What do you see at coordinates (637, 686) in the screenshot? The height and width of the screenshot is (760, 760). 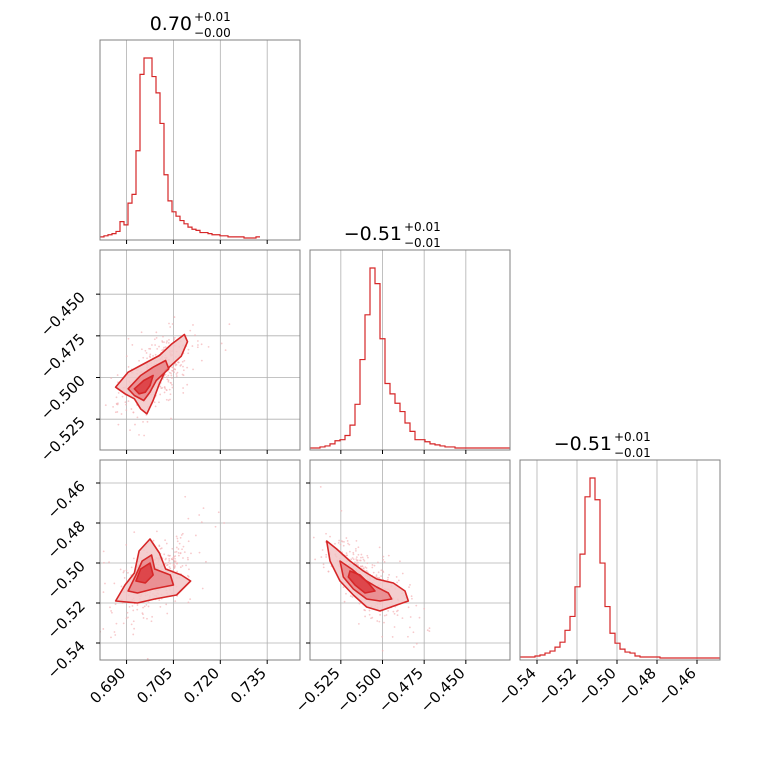 I see `x-tick-label: −0.48` at bounding box center [637, 686].